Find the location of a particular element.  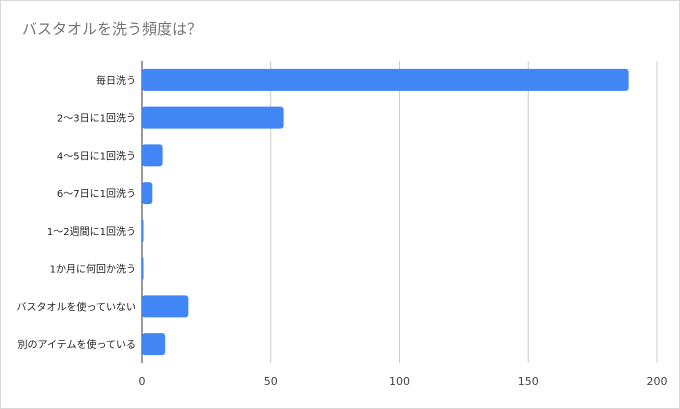

x-tick-label: 100 is located at coordinates (399, 381).